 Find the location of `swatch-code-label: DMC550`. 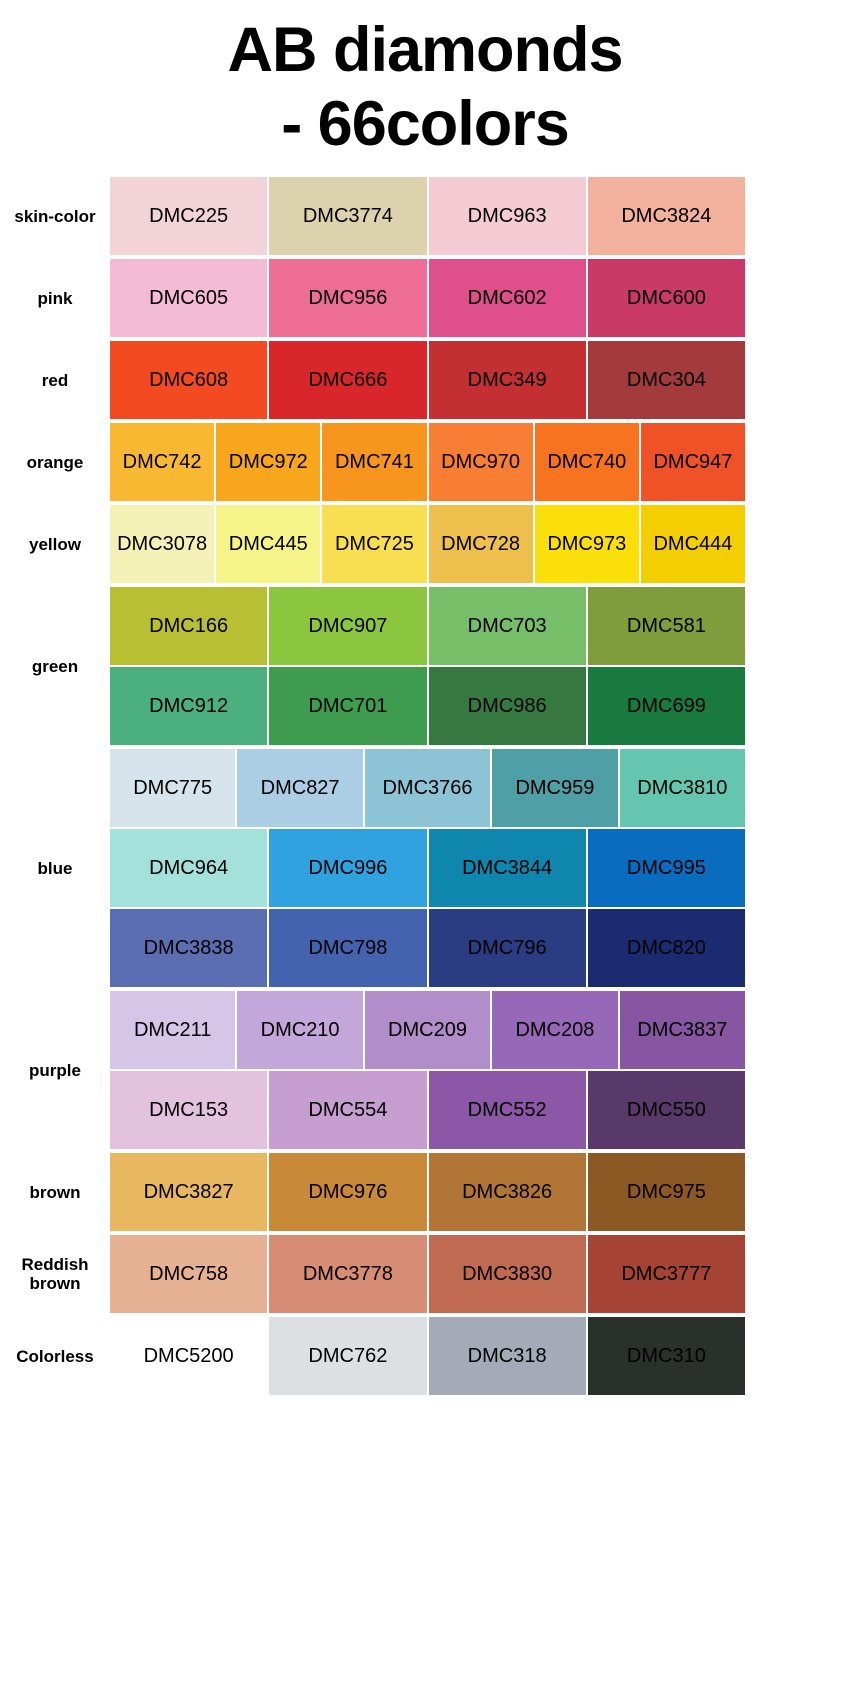

swatch-code-label: DMC550 is located at coordinates (666, 1109).